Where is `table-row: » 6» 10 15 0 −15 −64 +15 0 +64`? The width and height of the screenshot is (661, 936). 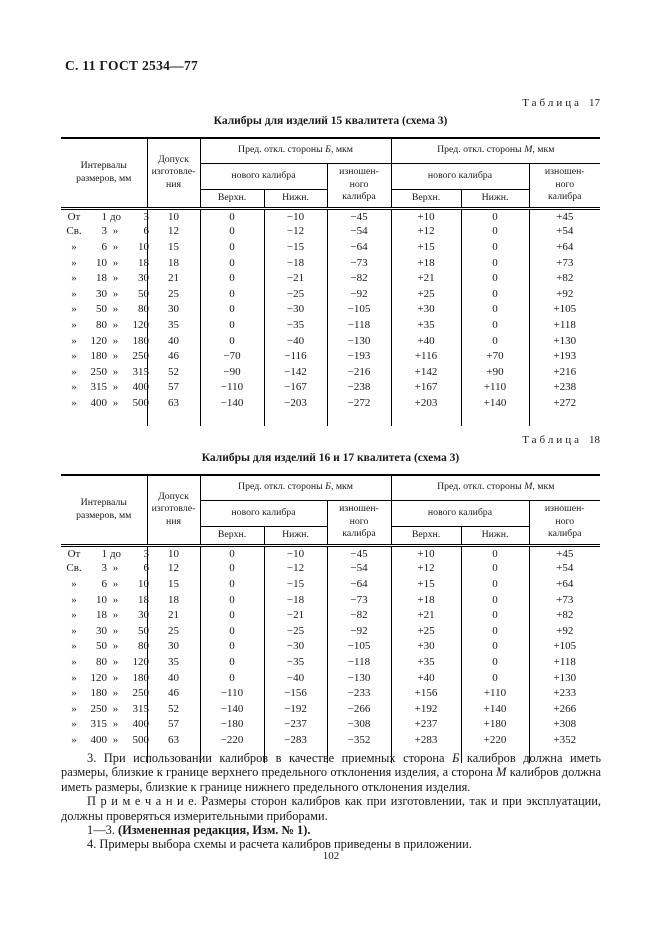 table-row: » 6» 10 15 0 −15 −64 +15 0 +64 is located at coordinates (331, 247).